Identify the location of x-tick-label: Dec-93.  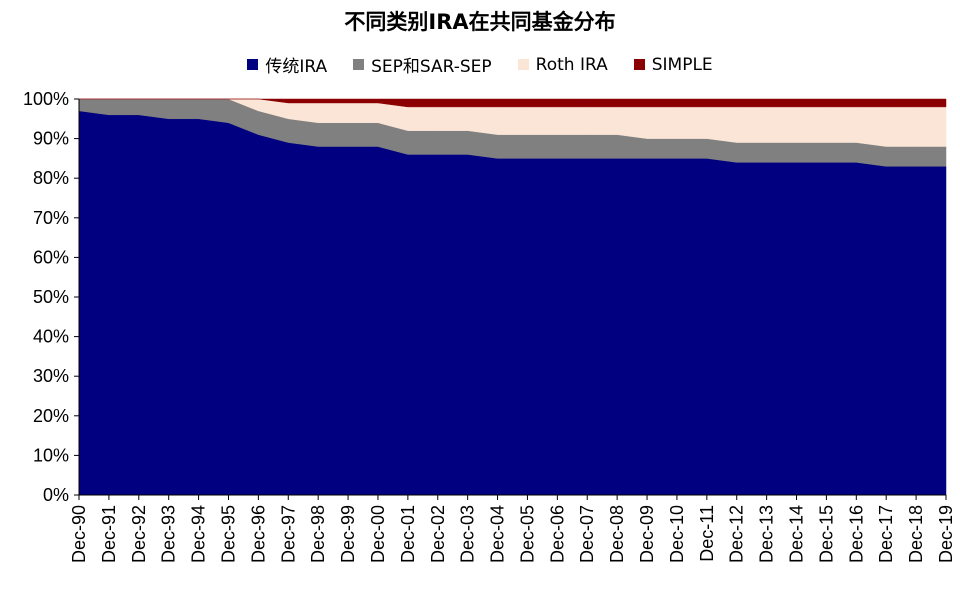
(169, 534).